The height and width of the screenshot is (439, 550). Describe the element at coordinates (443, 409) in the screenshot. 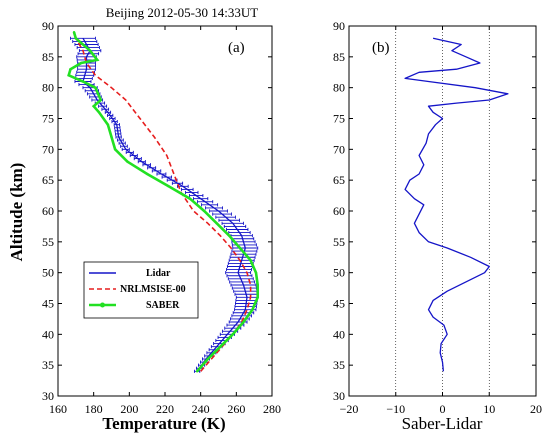

I see `x-tick-label-b: 0` at that location.